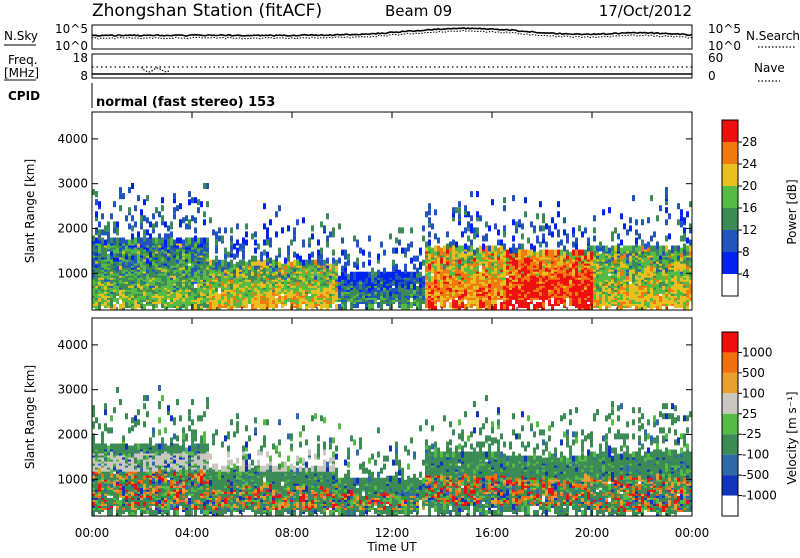 The height and width of the screenshot is (558, 800). What do you see at coordinates (84, 76) in the screenshot?
I see `freq-tick-bottom: 8` at bounding box center [84, 76].